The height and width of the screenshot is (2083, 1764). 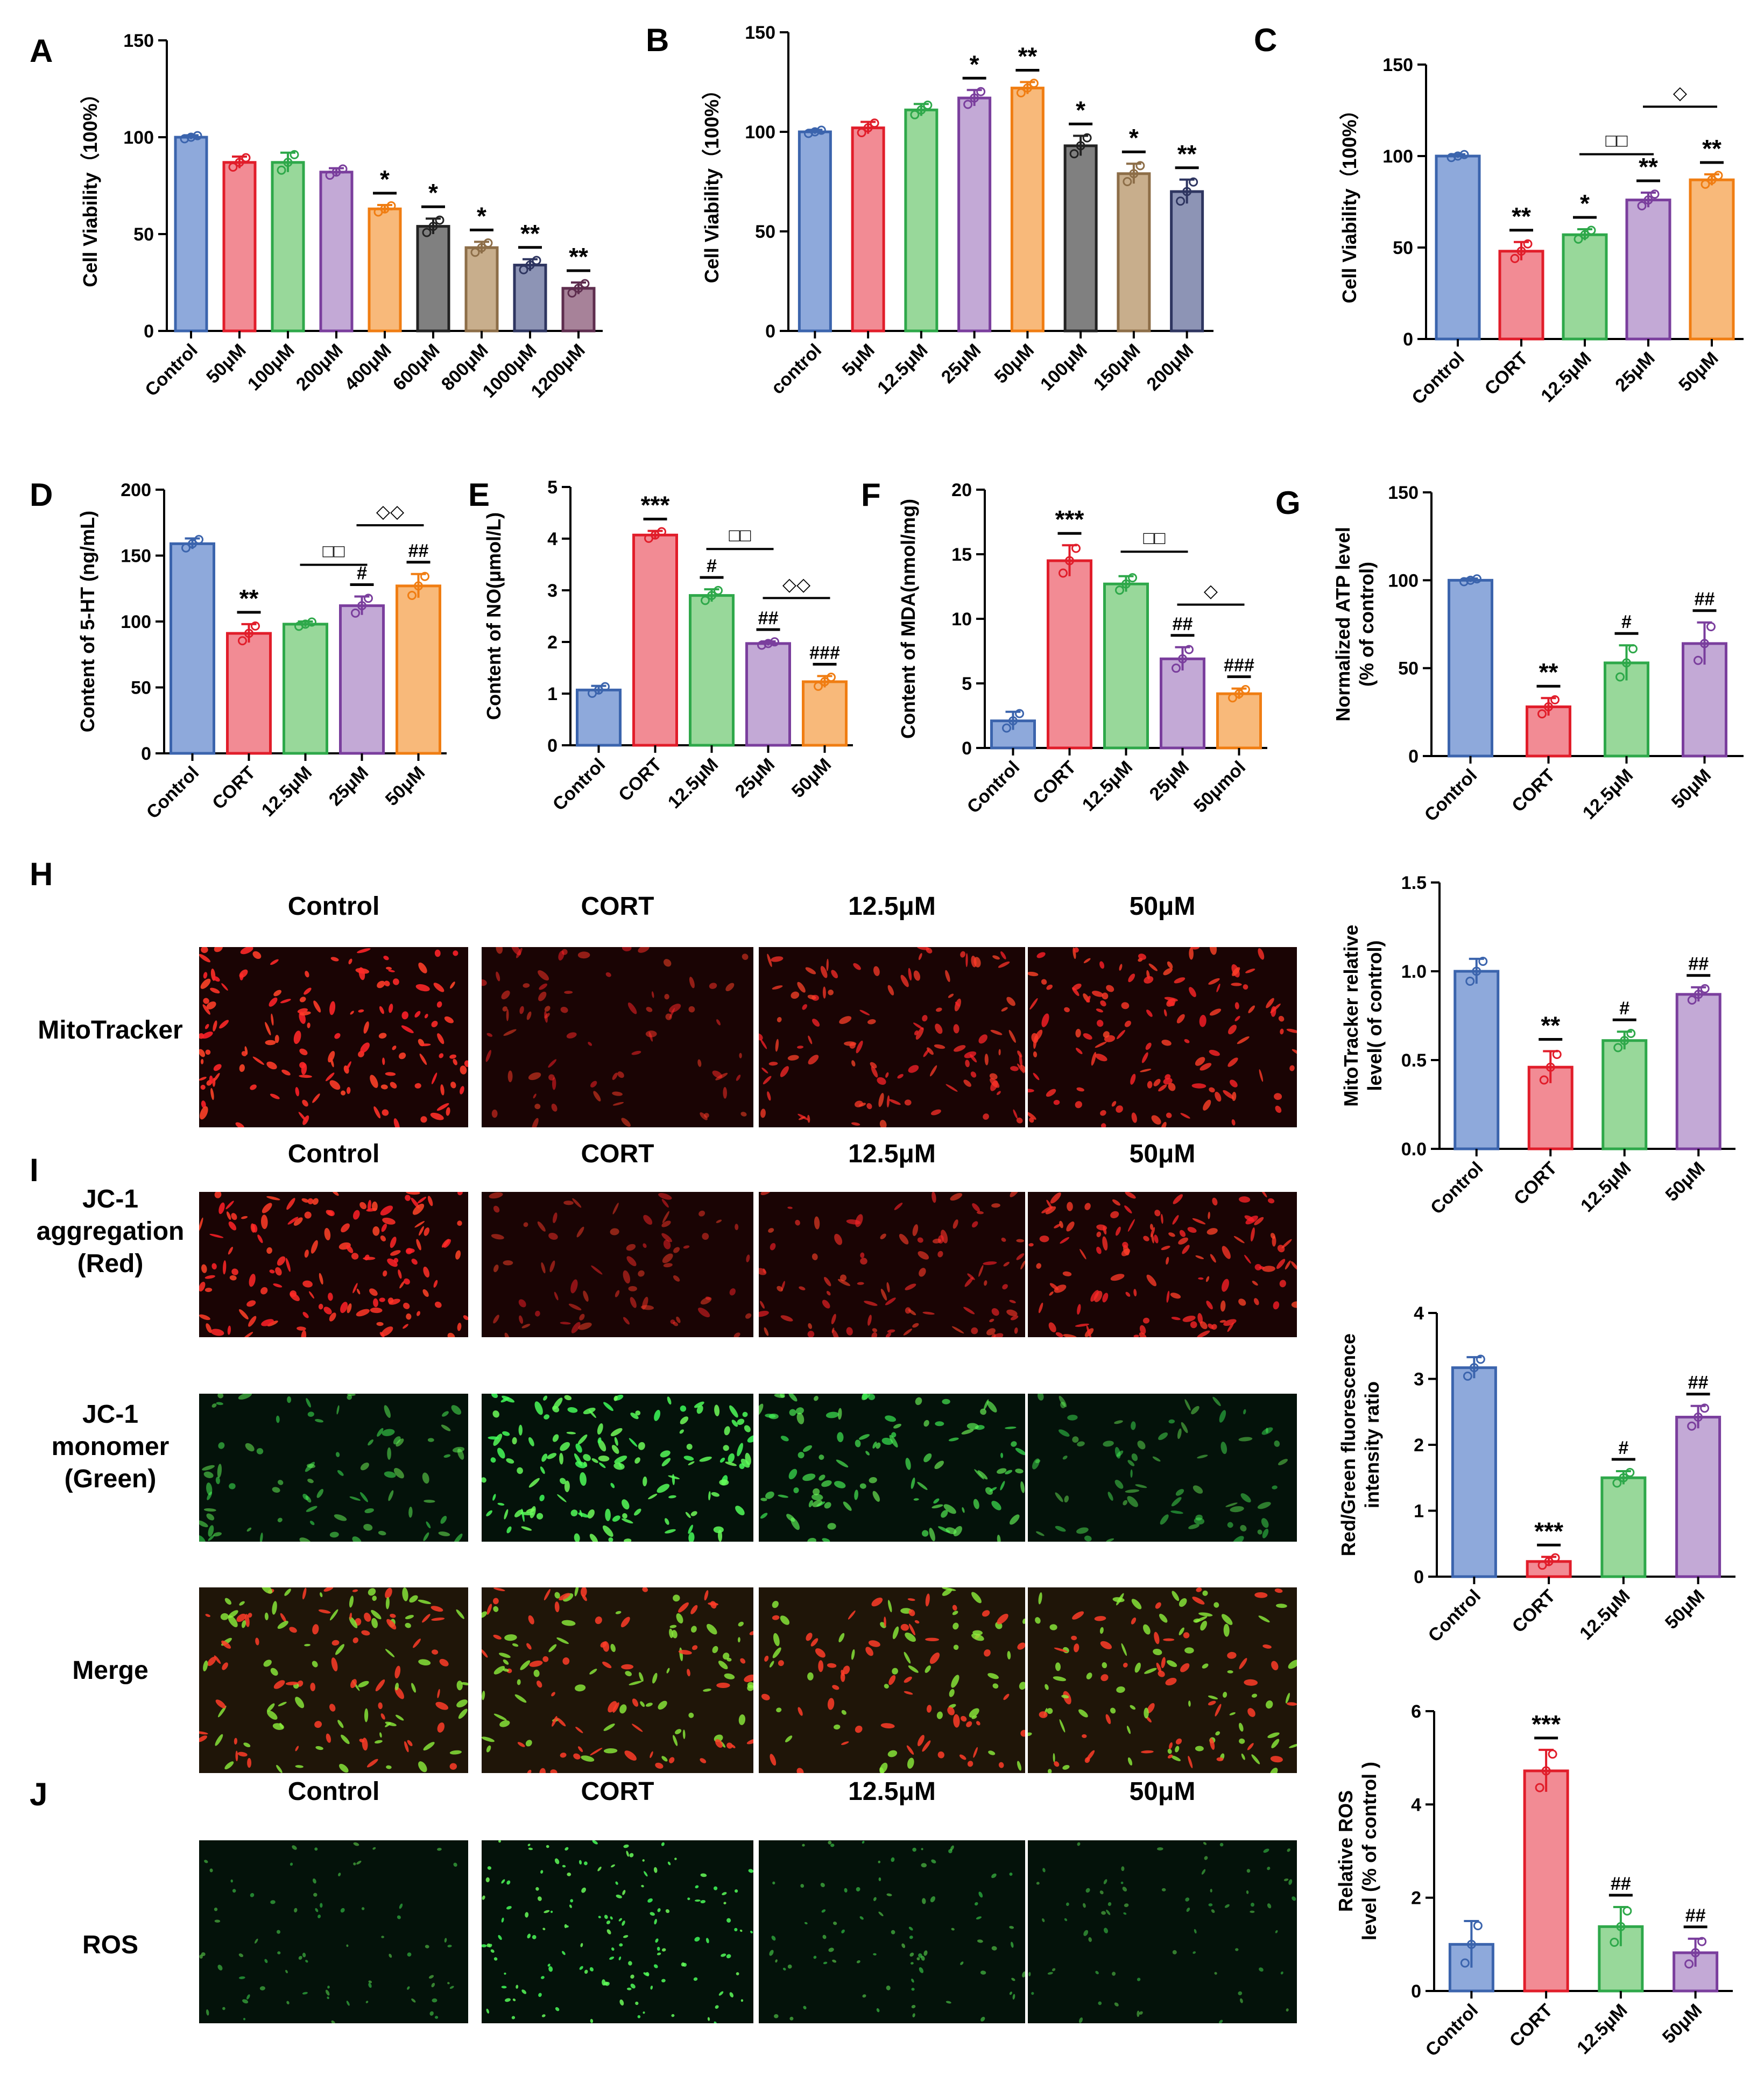 What do you see at coordinates (1521, 216) in the screenshot?
I see `significance-mark: **` at bounding box center [1521, 216].